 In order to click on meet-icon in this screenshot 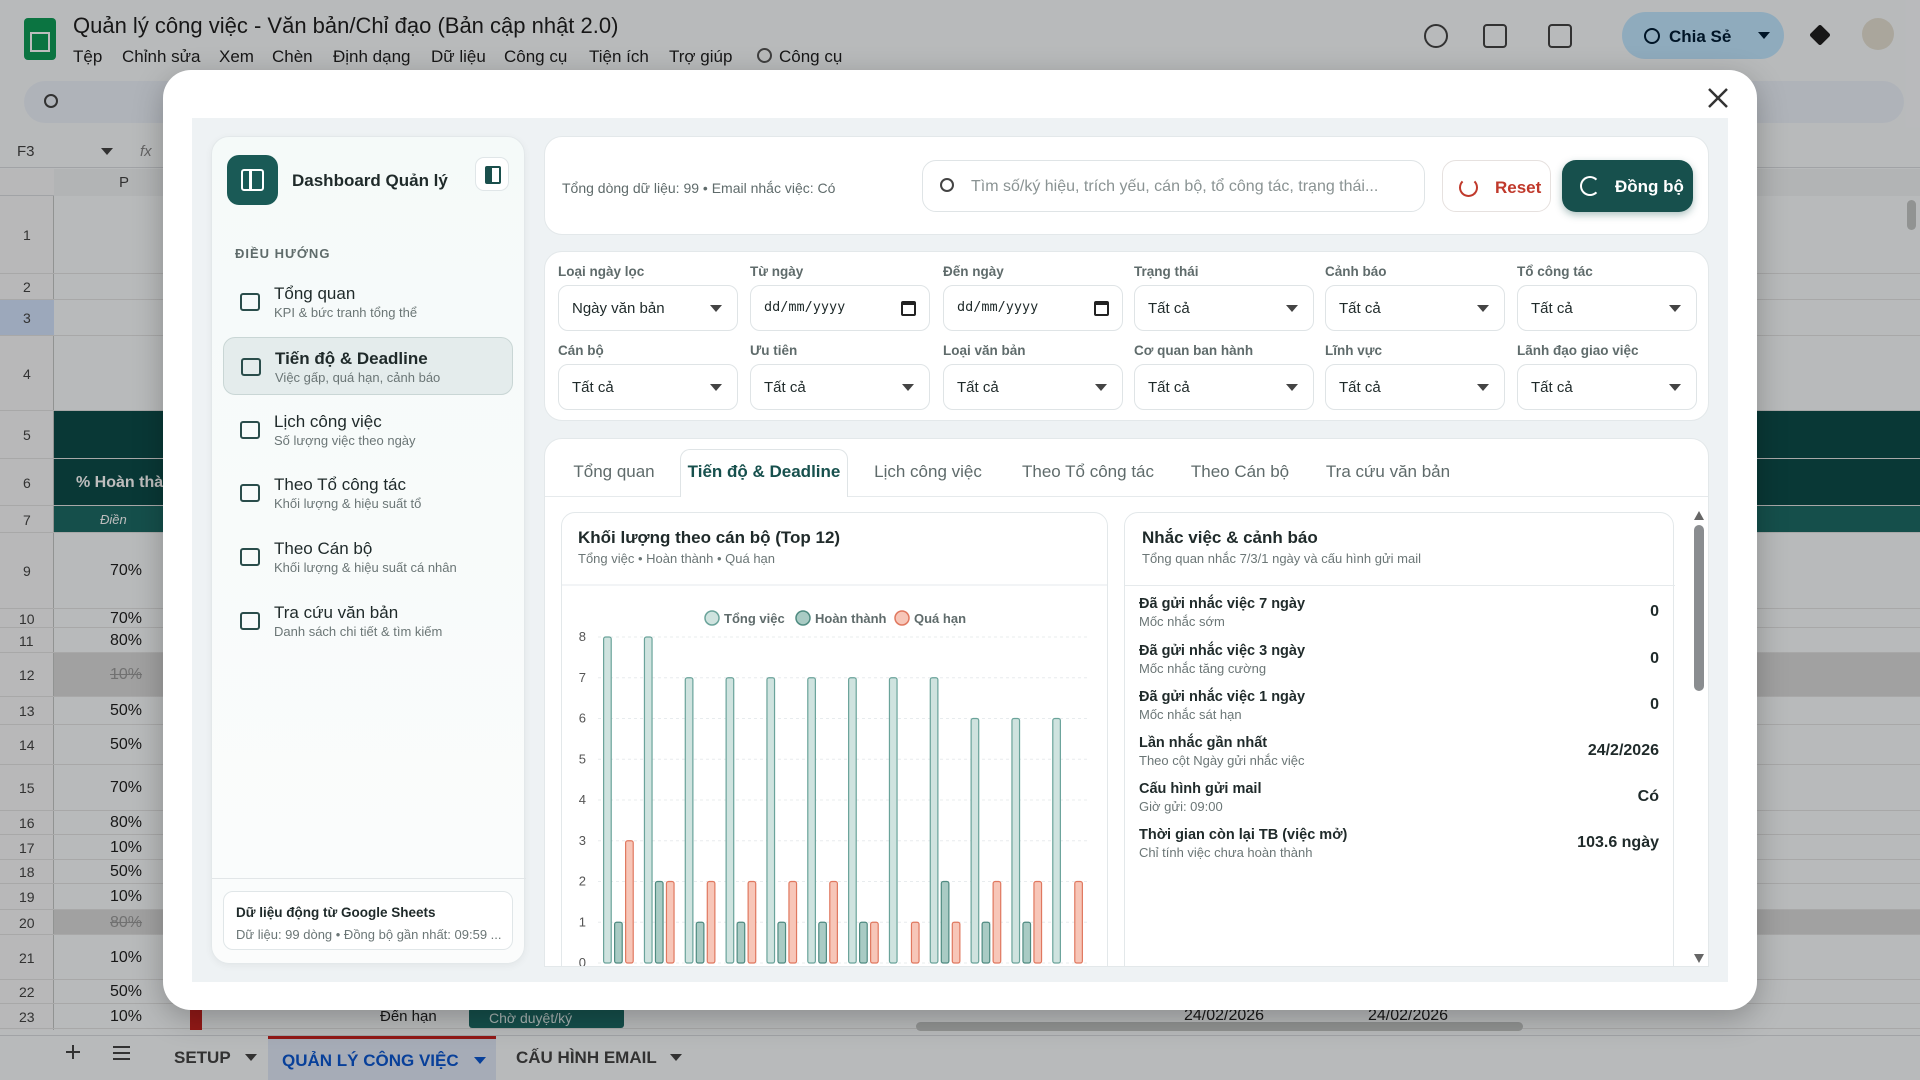, I will do `click(1560, 36)`.